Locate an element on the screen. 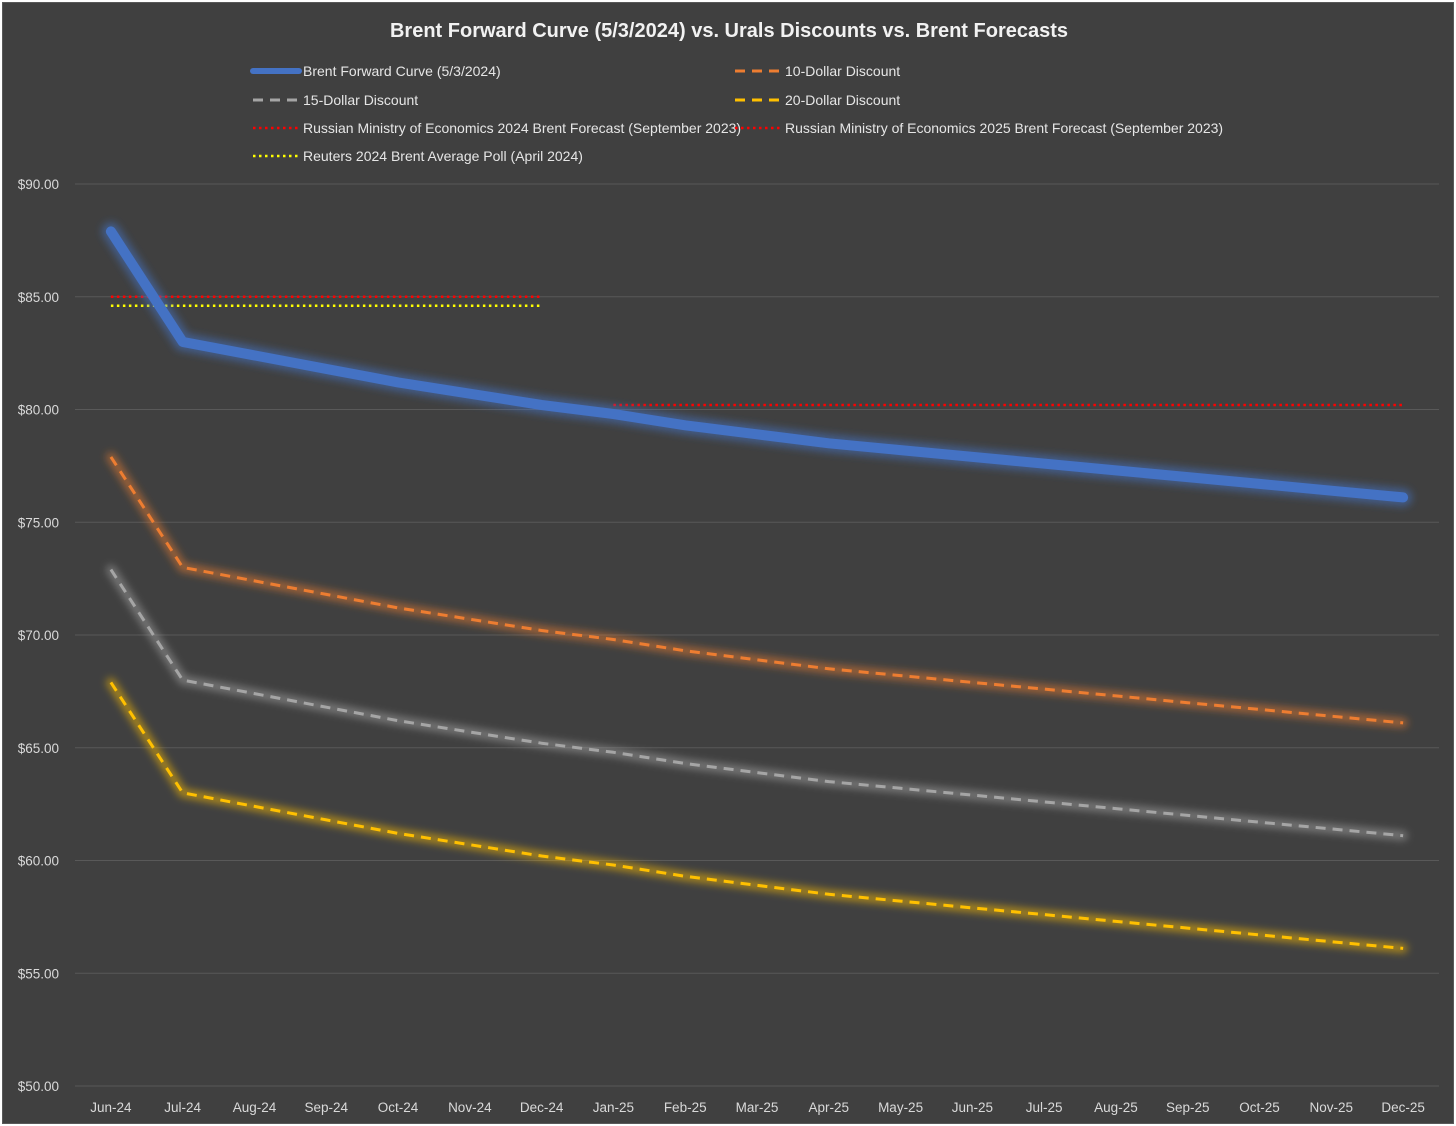 The image size is (1456, 1126). legend-label: 20-Dollar Discount is located at coordinates (842, 100).